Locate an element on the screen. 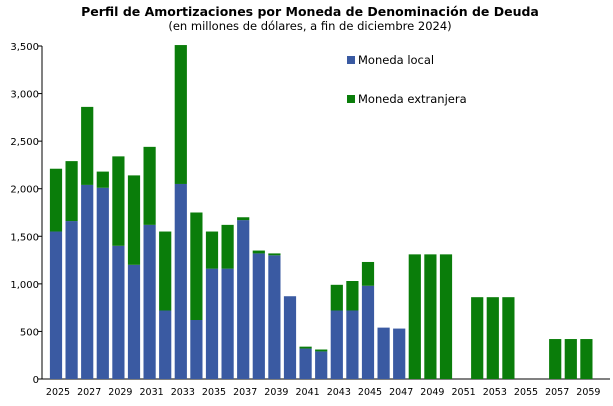 Image resolution: width=613 pixels, height=406 pixels. y-tick-label: 500 is located at coordinates (29, 332).